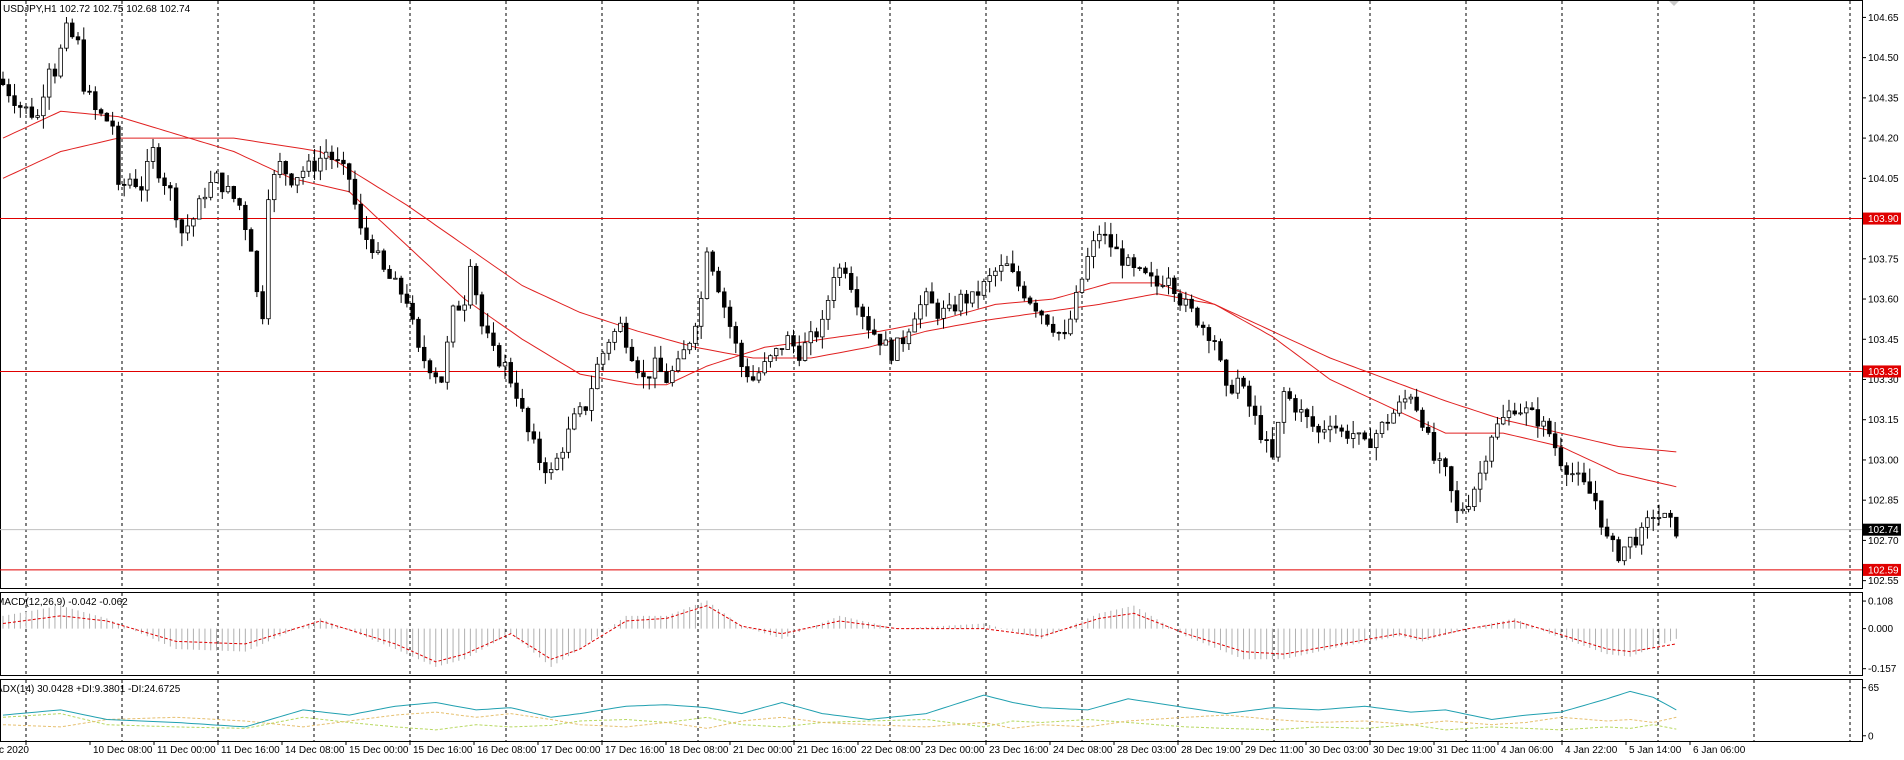 This screenshot has width=1904, height=760. Describe the element at coordinates (1883, 501) in the screenshot. I see `y-tick-label: 102.85` at that location.